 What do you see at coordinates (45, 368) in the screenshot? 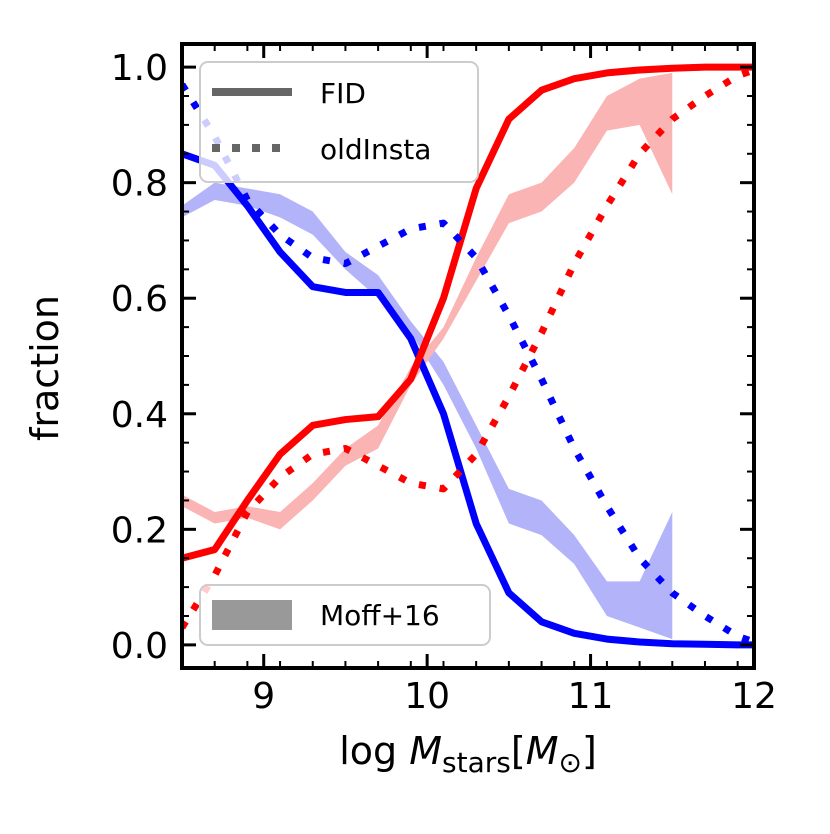
I see `y-axis-label: fraction` at bounding box center [45, 368].